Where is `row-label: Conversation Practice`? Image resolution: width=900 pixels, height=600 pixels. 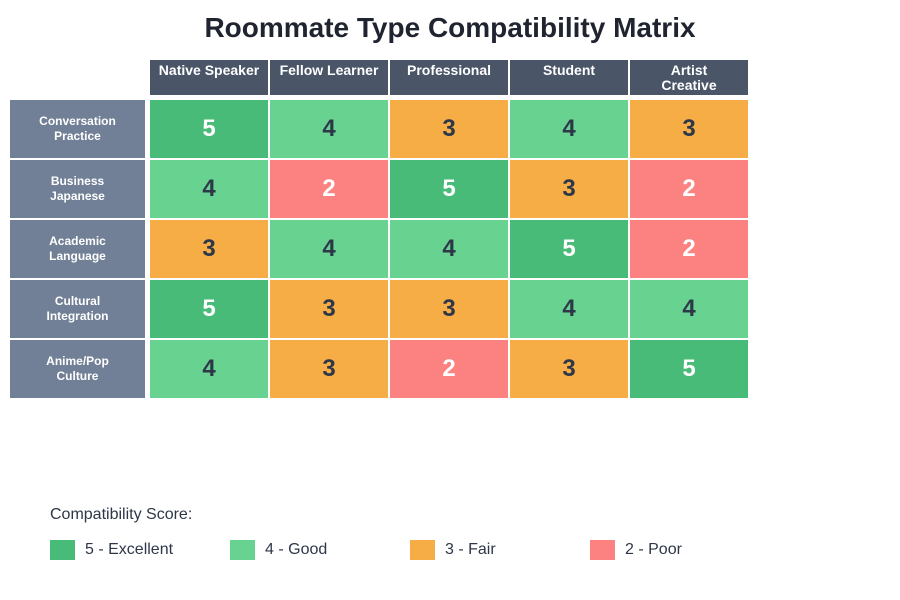 row-label: Conversation Practice is located at coordinates (77, 129).